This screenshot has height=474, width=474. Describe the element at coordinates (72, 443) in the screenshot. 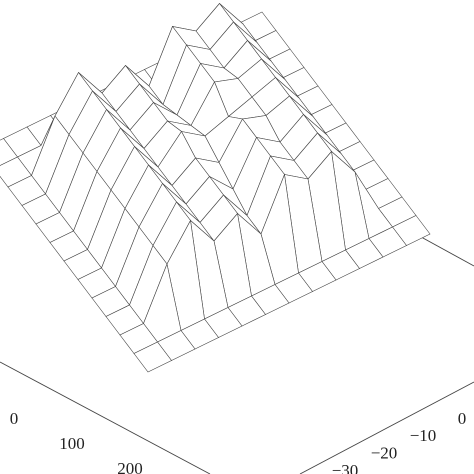

I see `xticks-label: 100` at that location.